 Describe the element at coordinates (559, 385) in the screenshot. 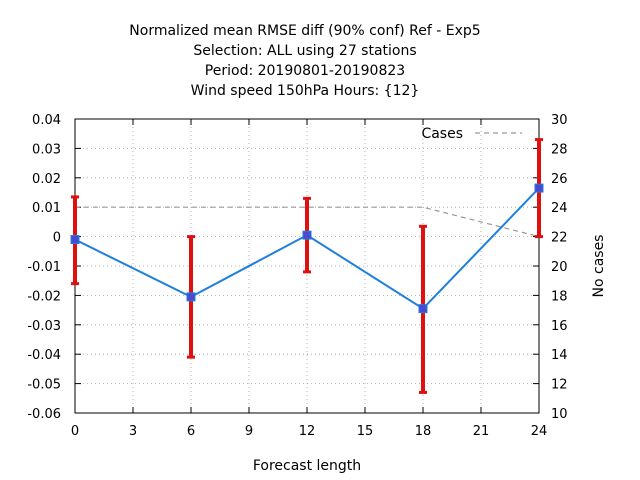

I see `y2-tick-label: 12` at that location.